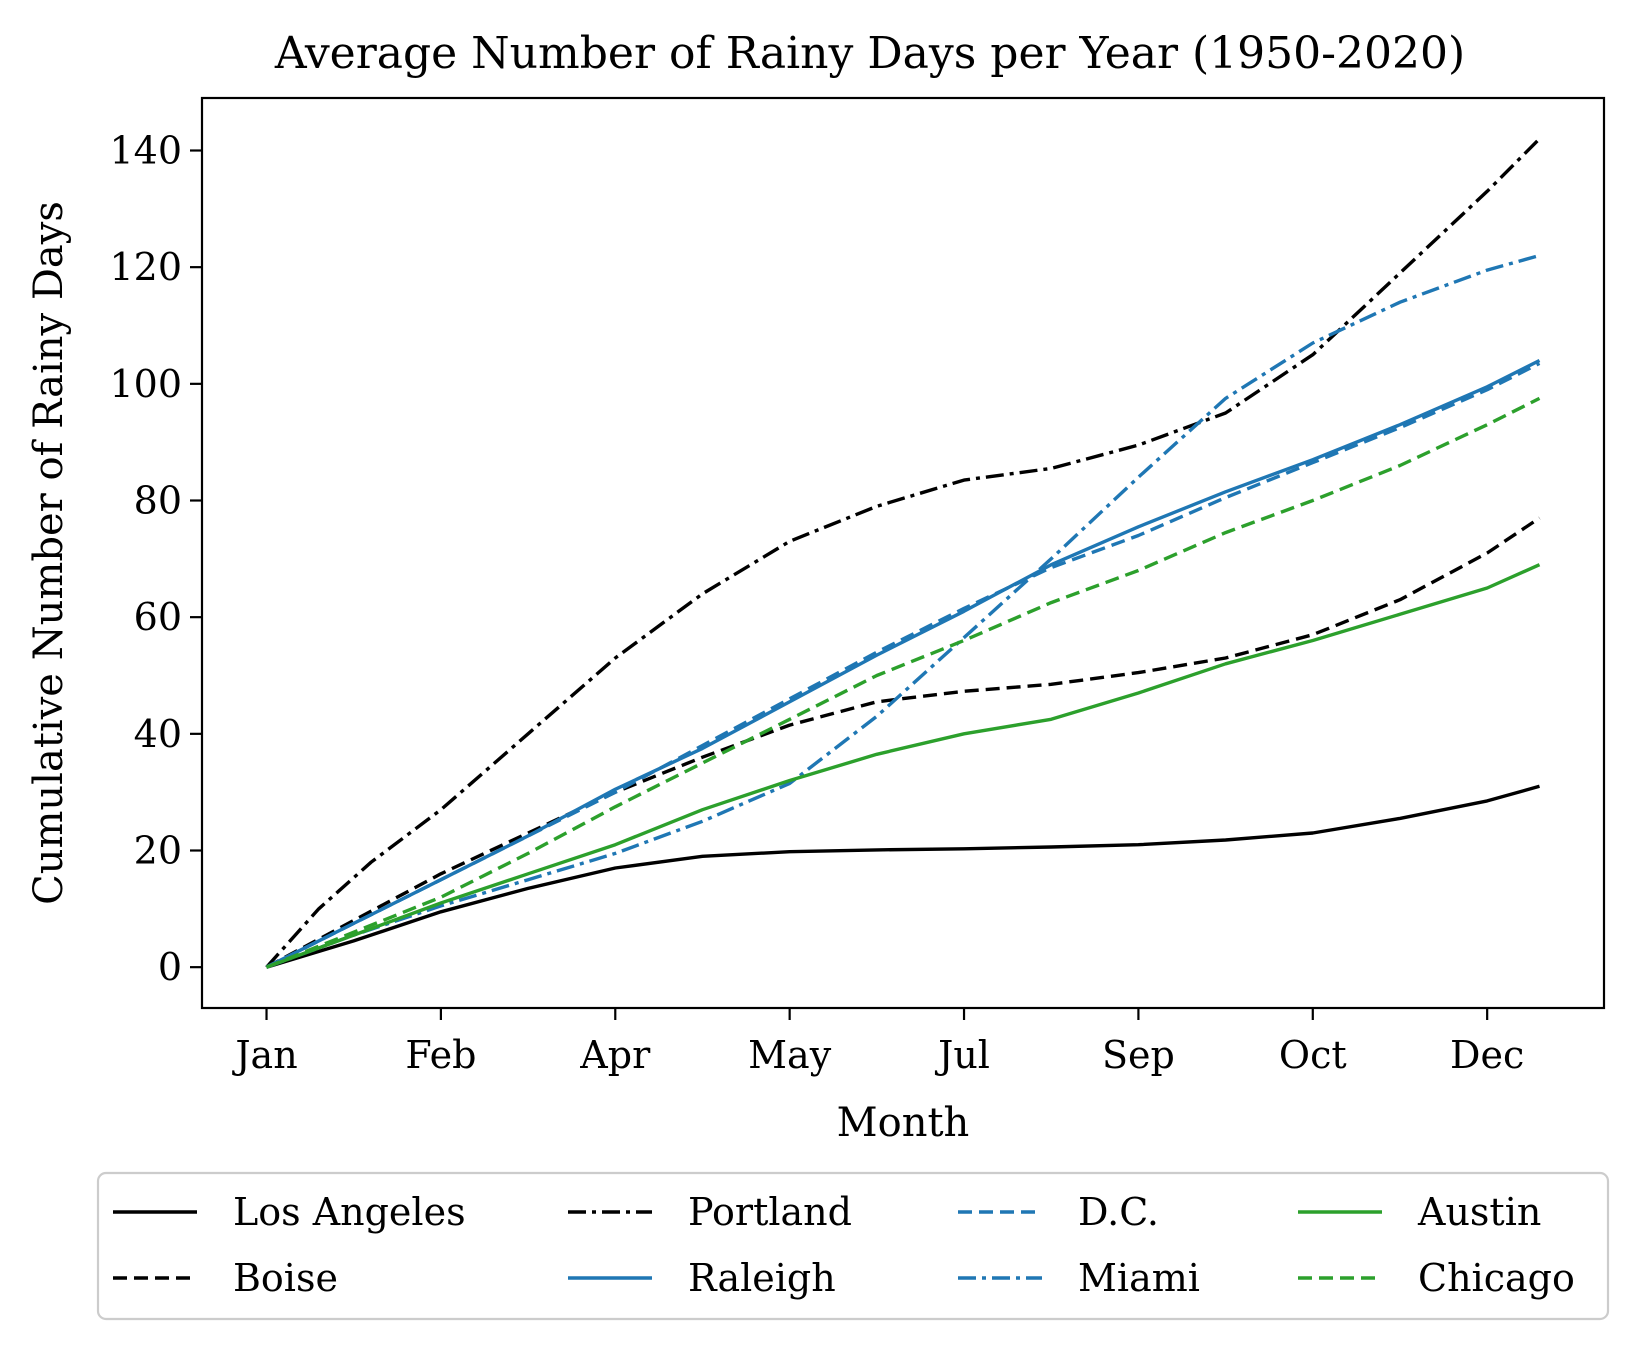 Image resolution: width=1632 pixels, height=1346 pixels. What do you see at coordinates (49, 553) in the screenshot?
I see `y-axis-label: Cumulative Number of Rainy Days` at bounding box center [49, 553].